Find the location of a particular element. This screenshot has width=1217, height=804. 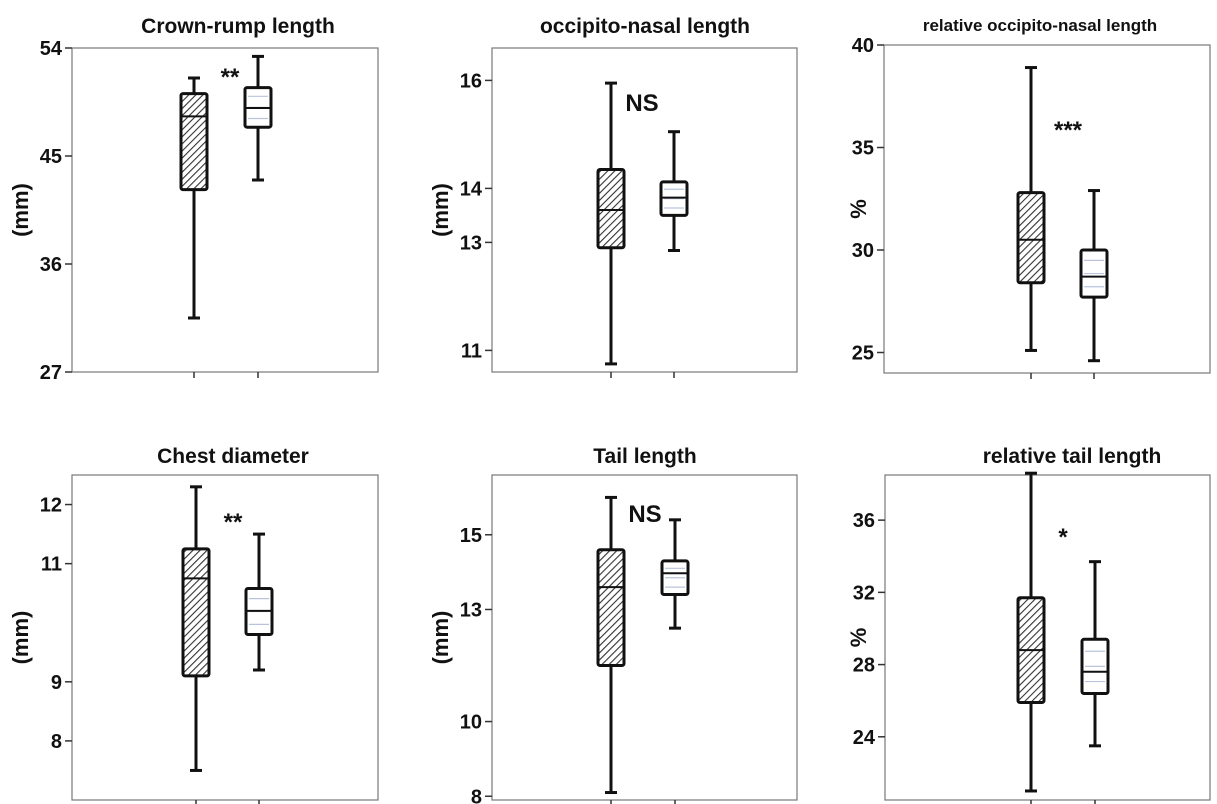

y-tick-label: 35 is located at coordinates (863, 149).